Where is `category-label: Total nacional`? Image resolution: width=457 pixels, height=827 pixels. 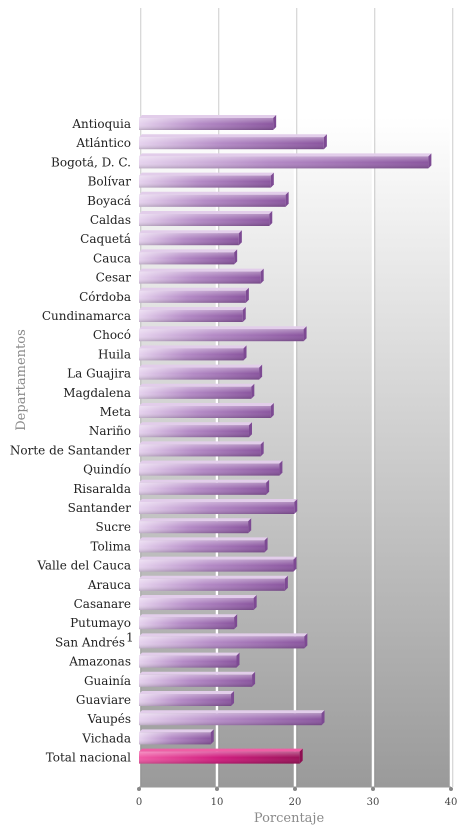
category-label: Total nacional is located at coordinates (88, 758).